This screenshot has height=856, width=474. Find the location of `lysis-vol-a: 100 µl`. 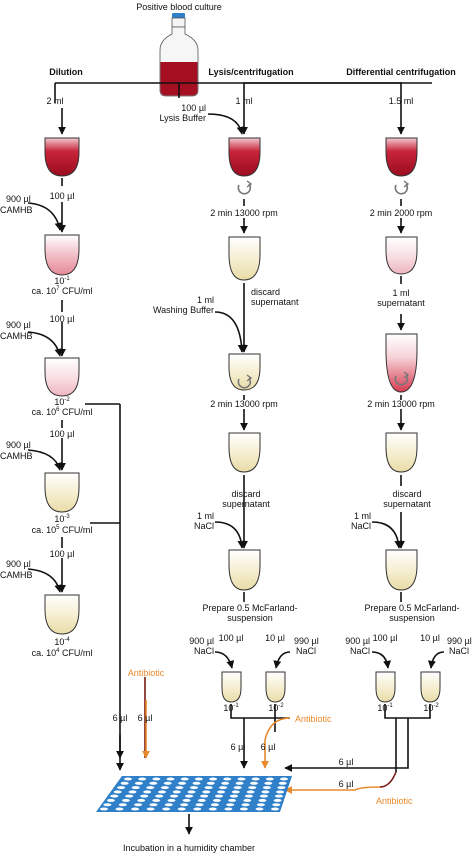

lysis-vol-a: 100 µl is located at coordinates (231, 638).